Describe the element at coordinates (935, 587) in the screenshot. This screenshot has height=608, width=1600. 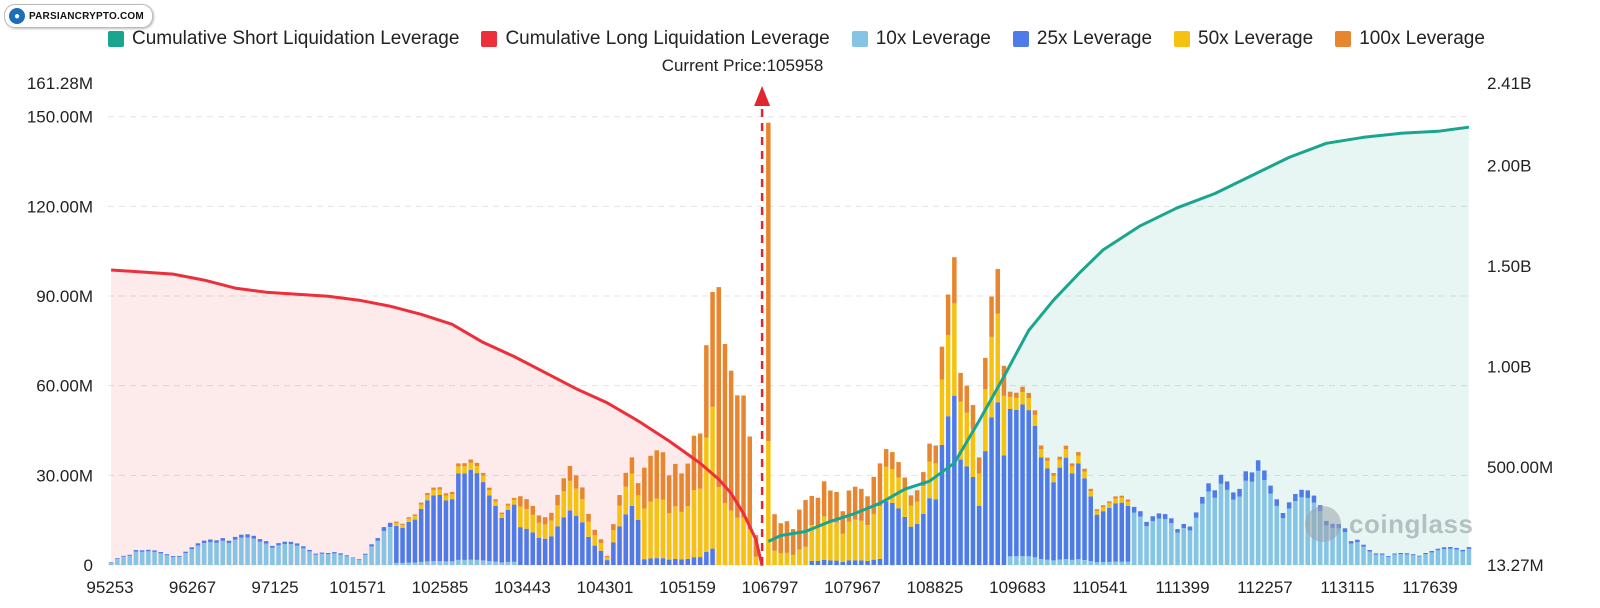
I see `x-tick-label: 108825` at that location.